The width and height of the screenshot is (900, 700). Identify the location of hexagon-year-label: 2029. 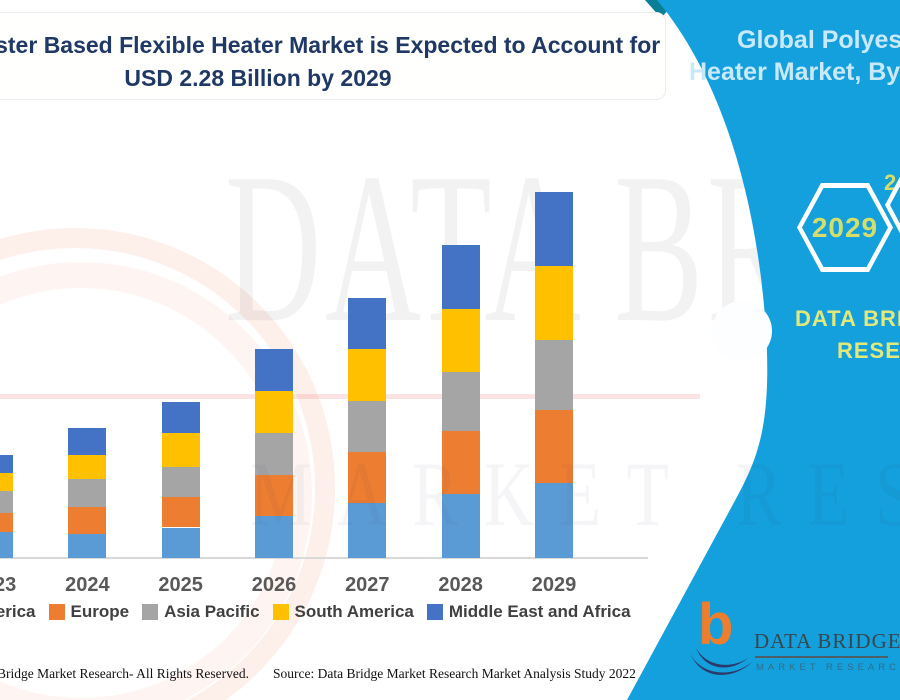
(845, 227).